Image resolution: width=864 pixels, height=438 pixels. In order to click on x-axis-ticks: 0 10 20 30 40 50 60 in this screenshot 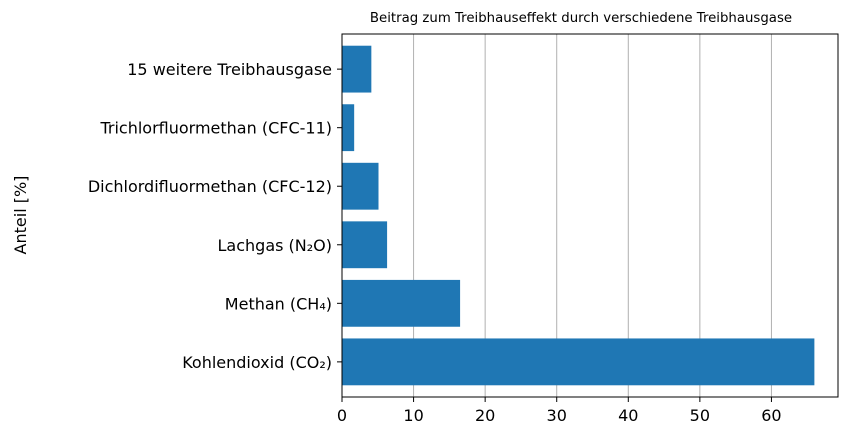, I will do `click(559, 411)`.